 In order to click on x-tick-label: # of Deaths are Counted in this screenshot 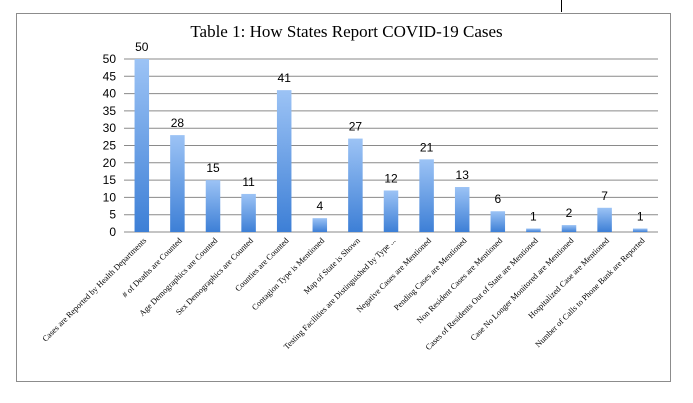, I will do `click(152, 267)`.